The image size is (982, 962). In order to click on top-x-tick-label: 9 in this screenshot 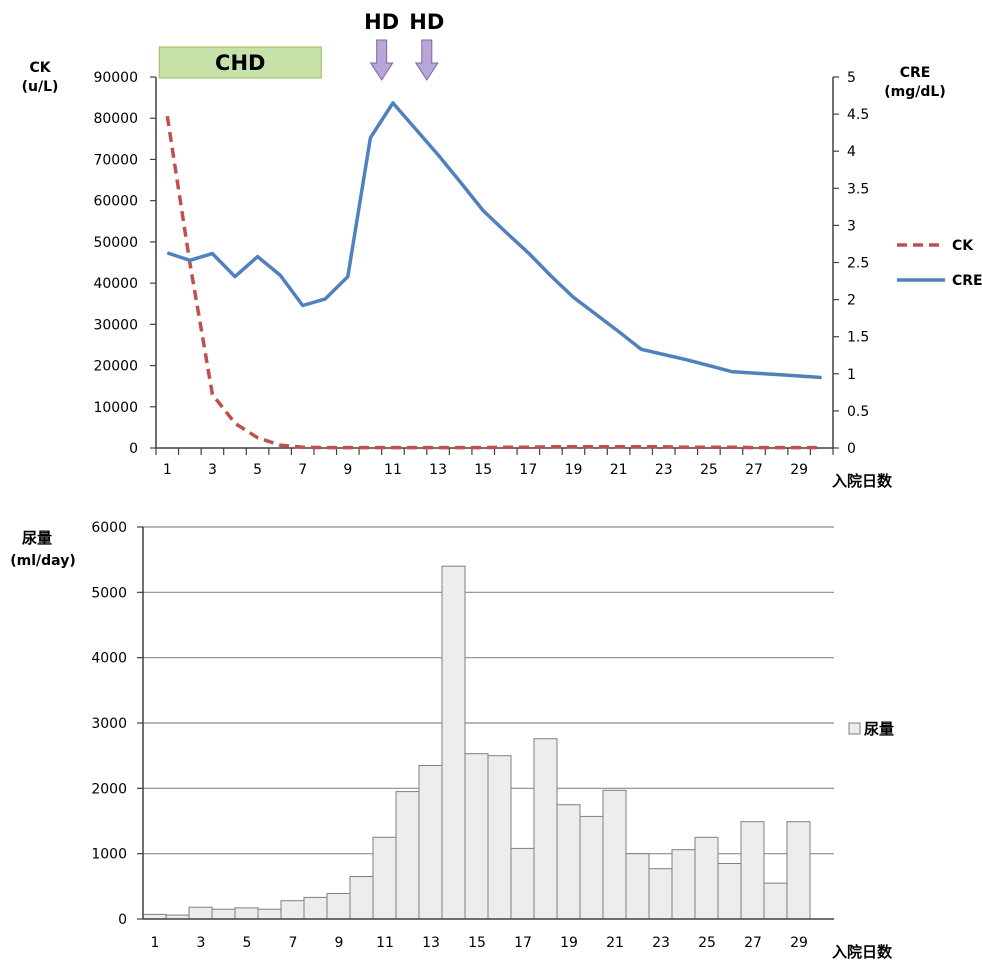, I will do `click(347, 470)`.